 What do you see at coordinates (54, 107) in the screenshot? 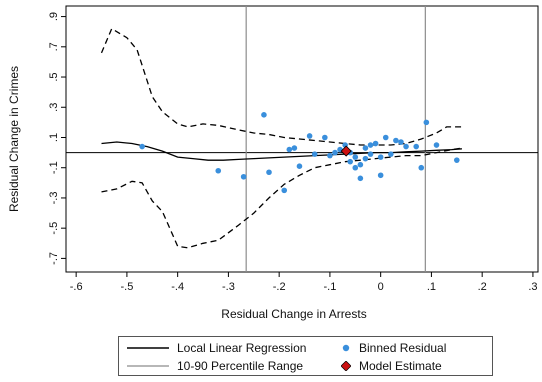
I see `y-tick-label: .3` at bounding box center [54, 107].